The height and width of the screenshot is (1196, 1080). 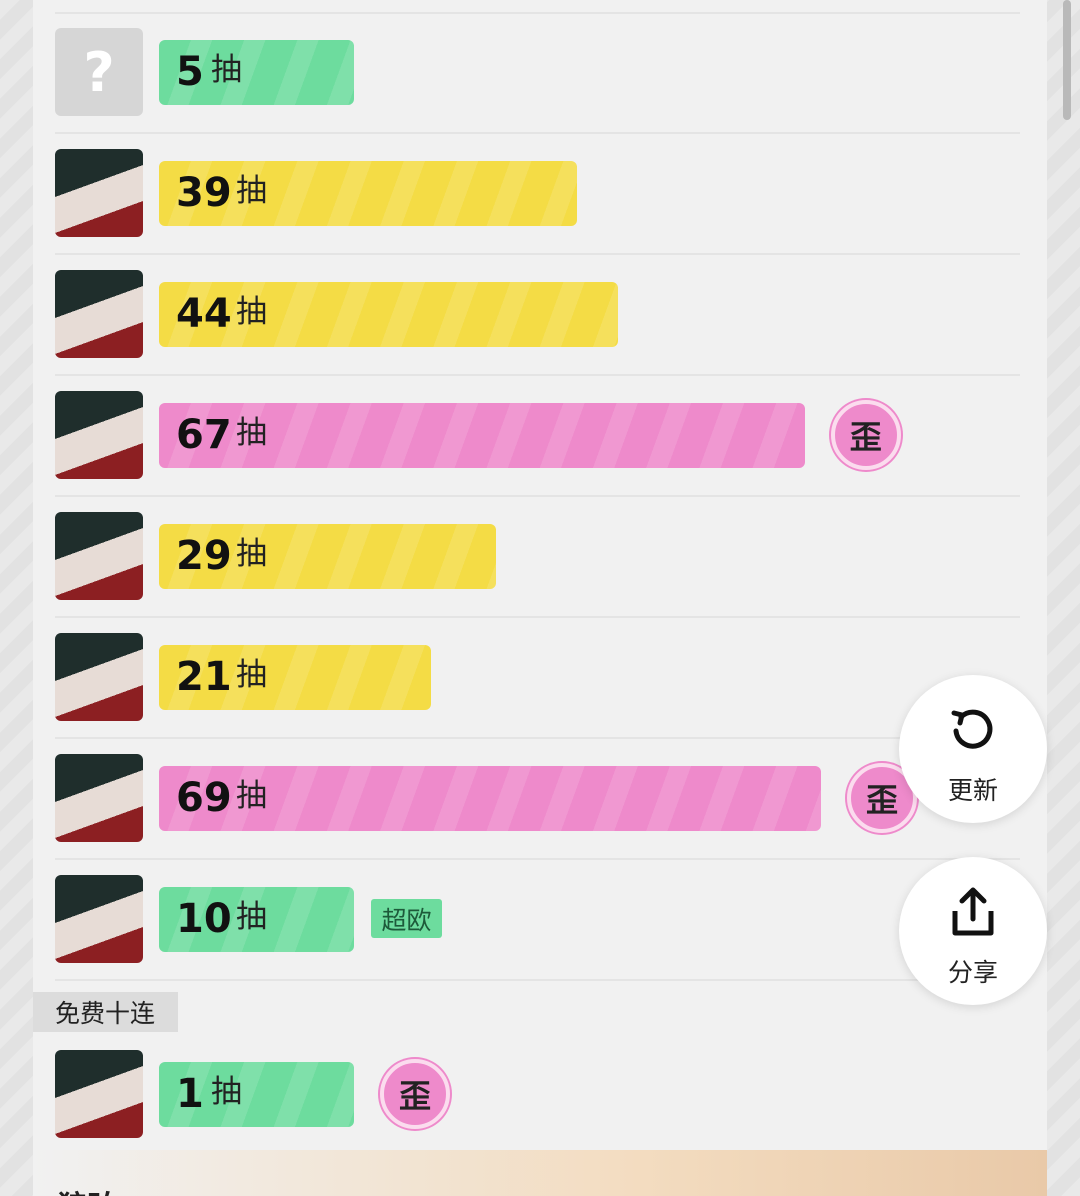 What do you see at coordinates (204, 798) in the screenshot?
I see `pull-count: 69` at bounding box center [204, 798].